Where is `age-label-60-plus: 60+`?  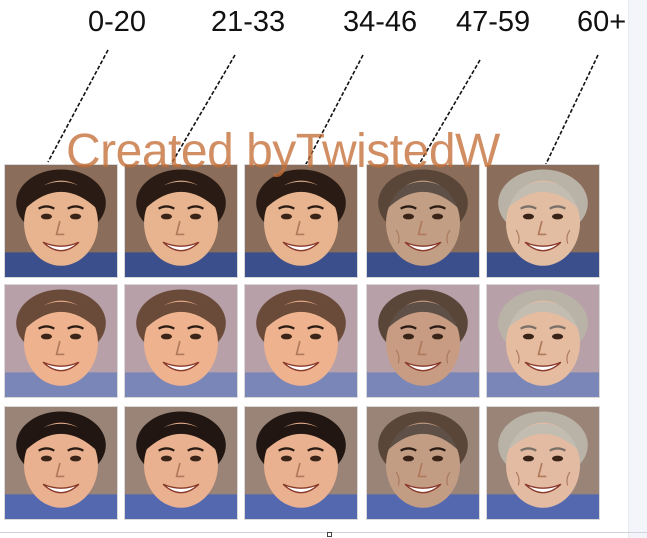 age-label-60-plus: 60+ is located at coordinates (602, 22).